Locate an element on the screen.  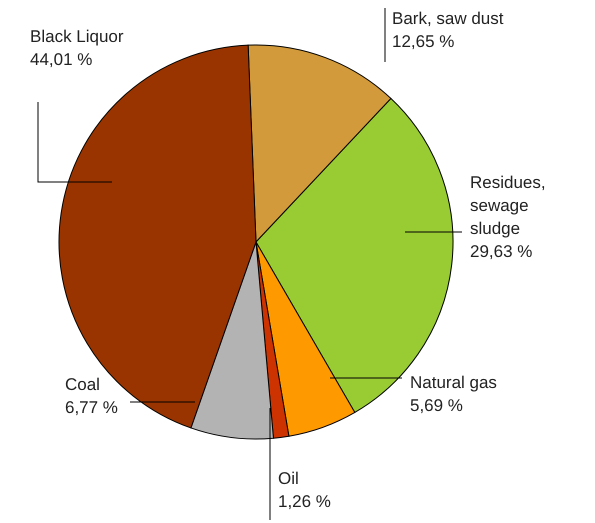
slice-label: Bark, saw dust is located at coordinates (448, 18).